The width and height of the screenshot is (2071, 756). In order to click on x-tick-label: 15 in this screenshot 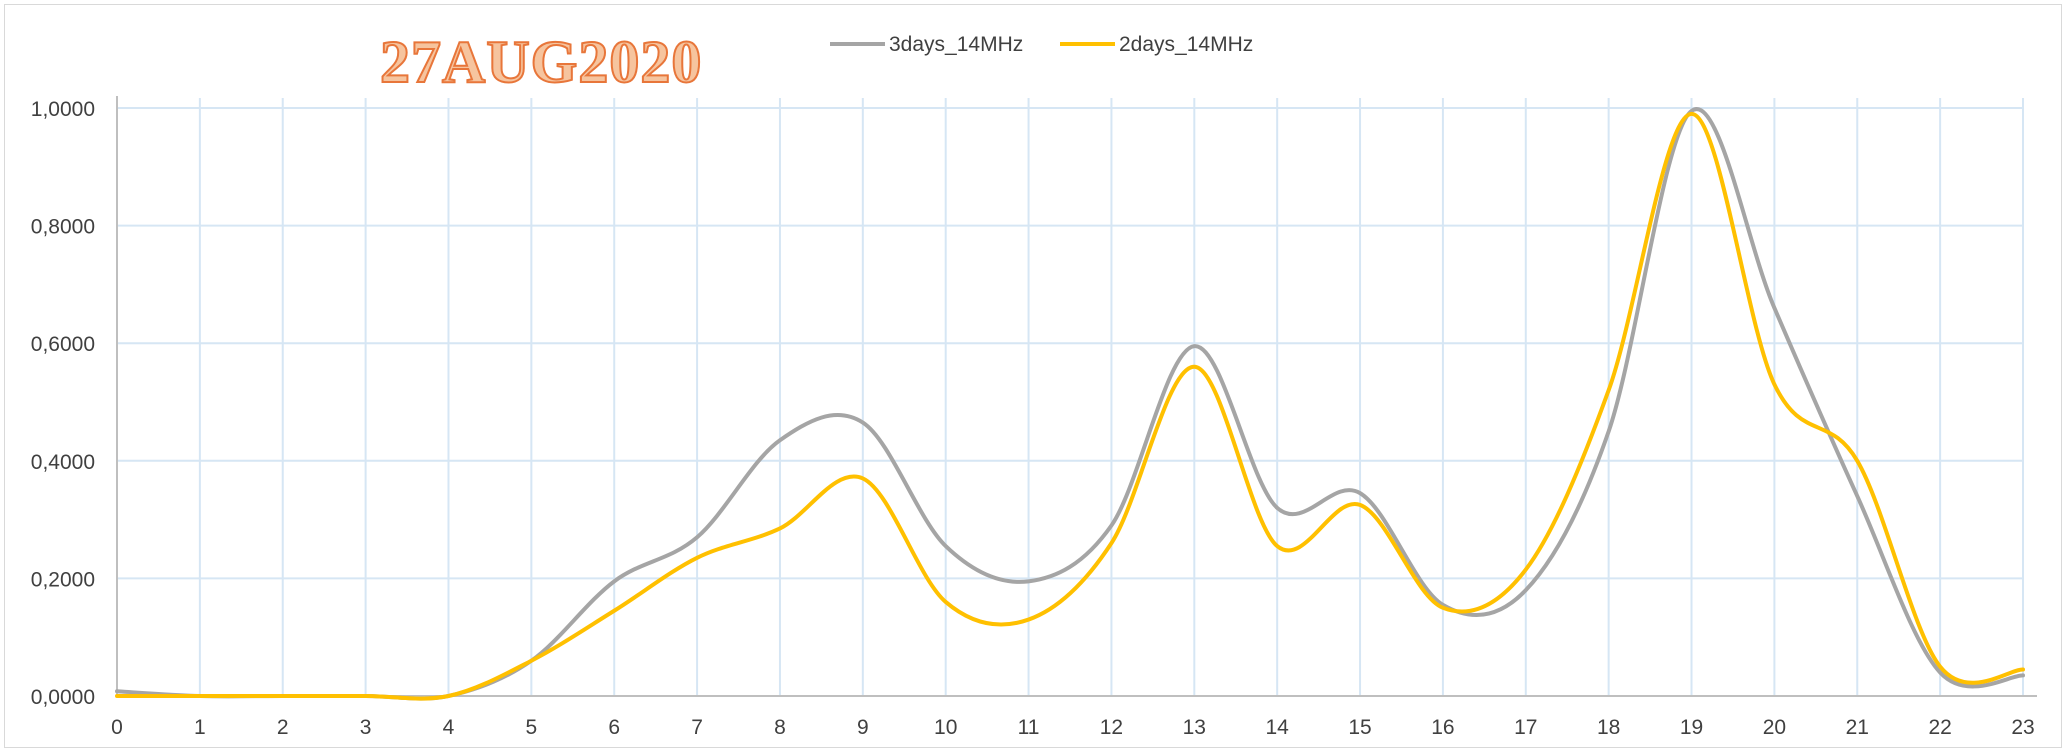, I will do `click(1359, 727)`.